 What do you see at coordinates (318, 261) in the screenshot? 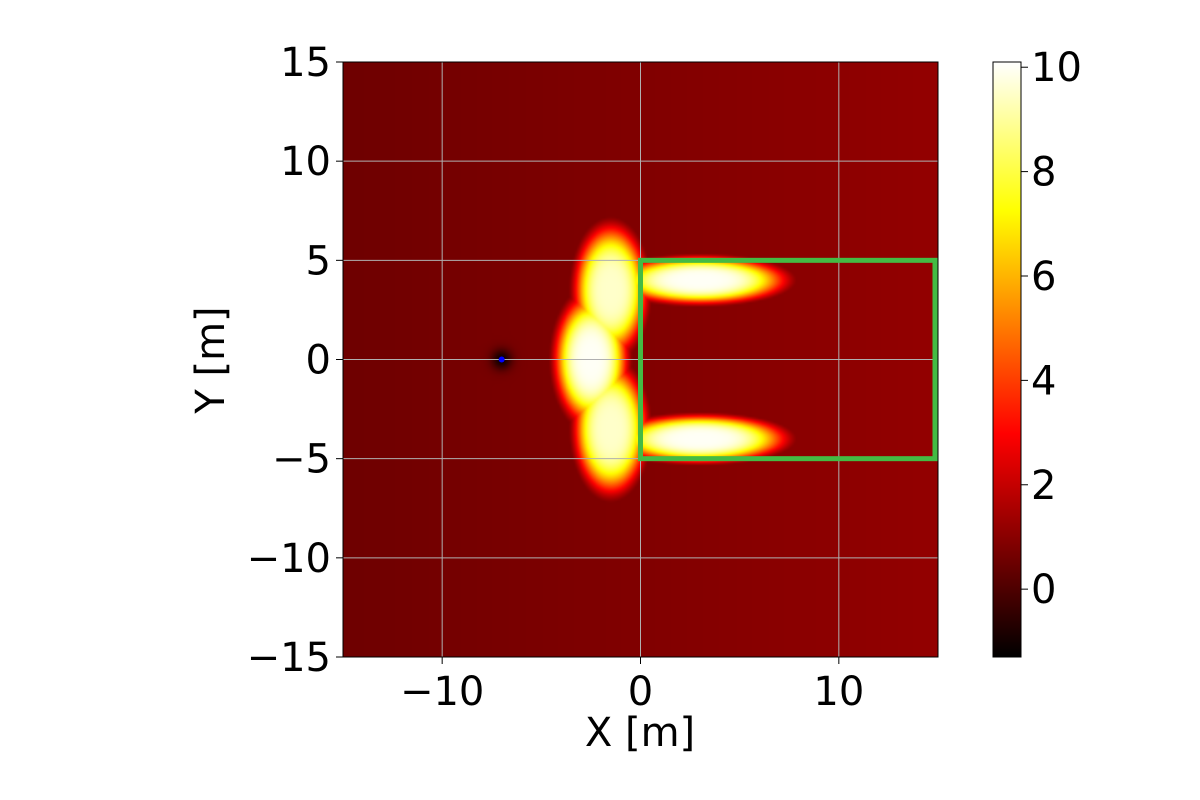
I see `y-tick-label: 5` at bounding box center [318, 261].